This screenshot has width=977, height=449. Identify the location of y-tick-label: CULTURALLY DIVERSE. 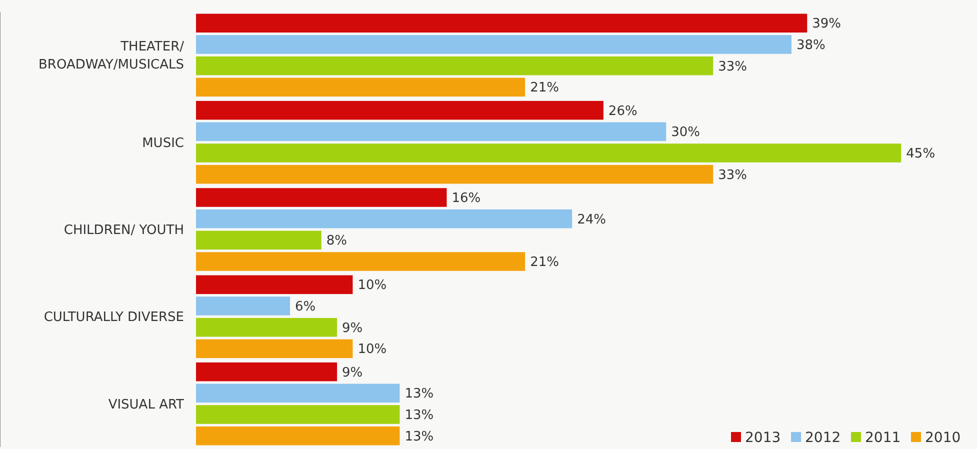
(114, 318).